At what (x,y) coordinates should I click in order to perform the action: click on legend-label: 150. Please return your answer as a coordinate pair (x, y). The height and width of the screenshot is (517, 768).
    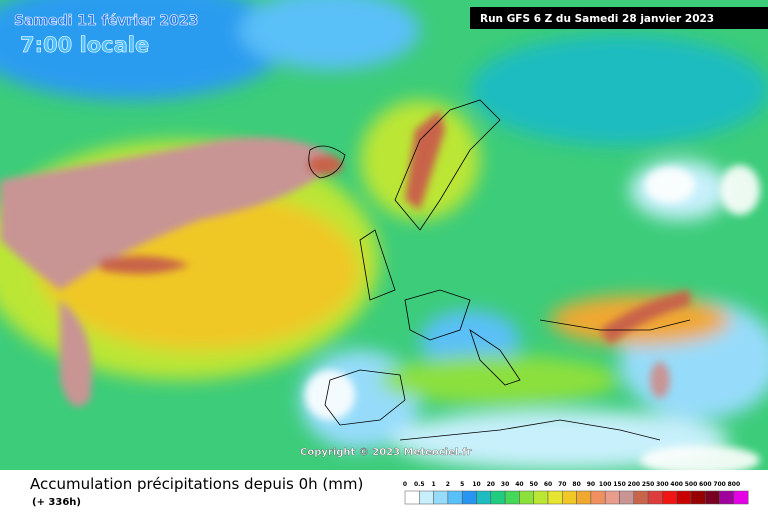
    Looking at the image, I should click on (619, 484).